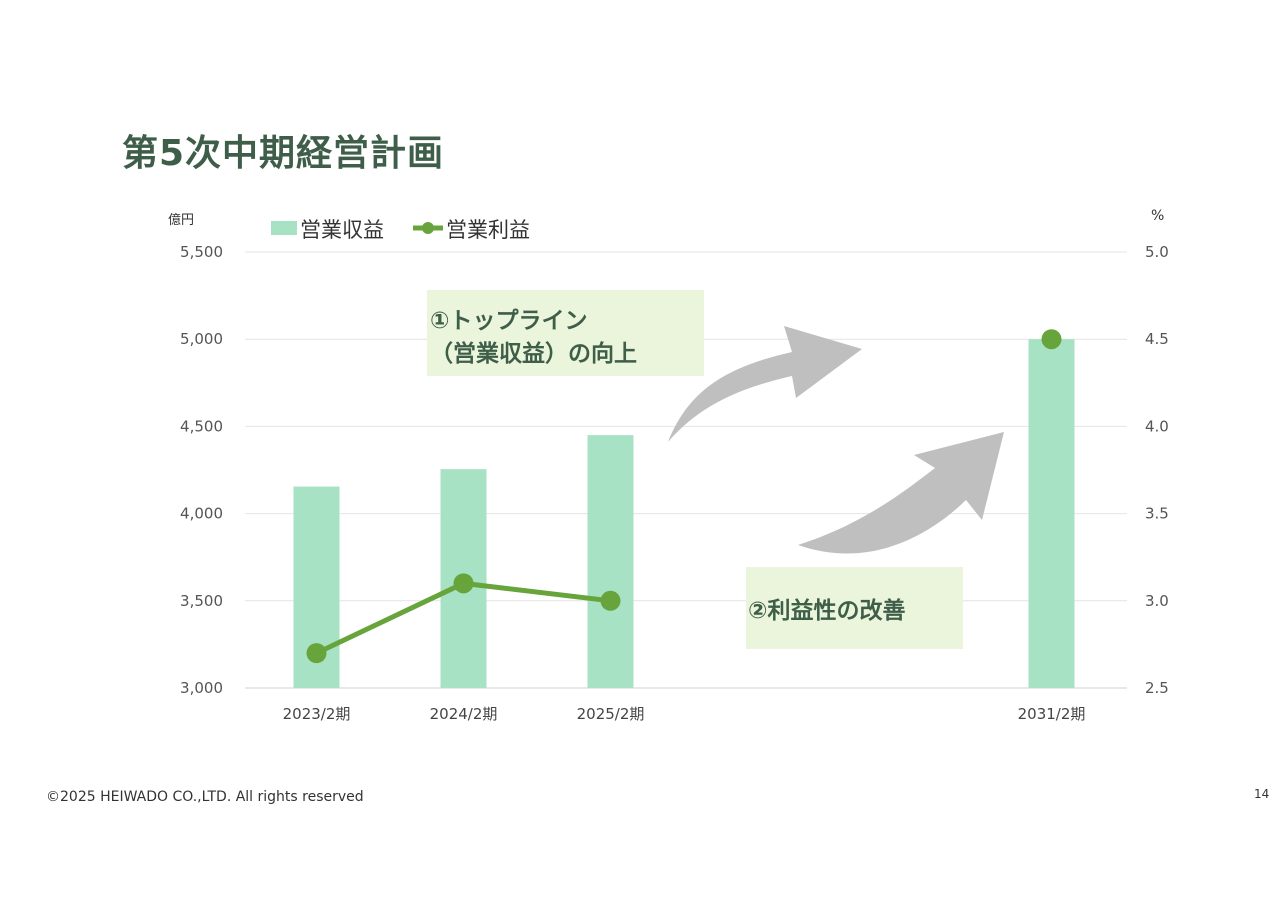  What do you see at coordinates (464, 714) in the screenshot?
I see `x-tick-label: 2024/2期` at bounding box center [464, 714].